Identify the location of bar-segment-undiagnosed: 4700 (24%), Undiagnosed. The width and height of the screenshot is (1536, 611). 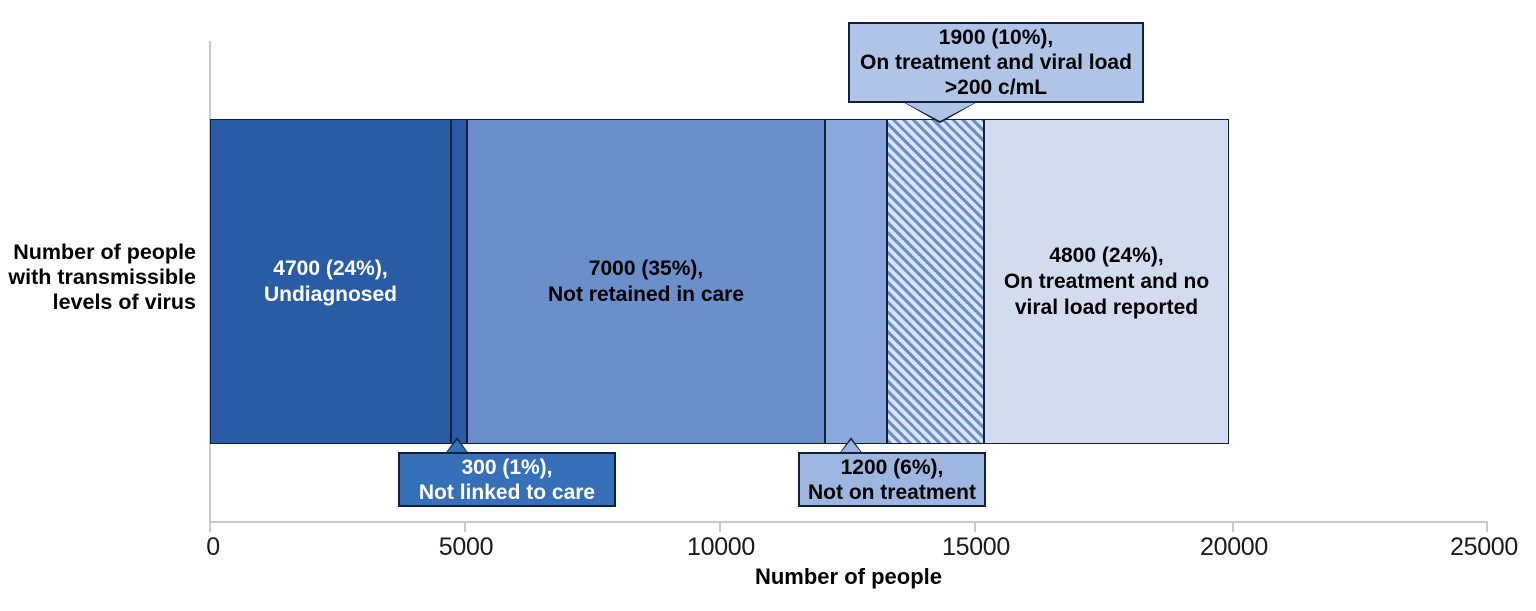
(330, 281).